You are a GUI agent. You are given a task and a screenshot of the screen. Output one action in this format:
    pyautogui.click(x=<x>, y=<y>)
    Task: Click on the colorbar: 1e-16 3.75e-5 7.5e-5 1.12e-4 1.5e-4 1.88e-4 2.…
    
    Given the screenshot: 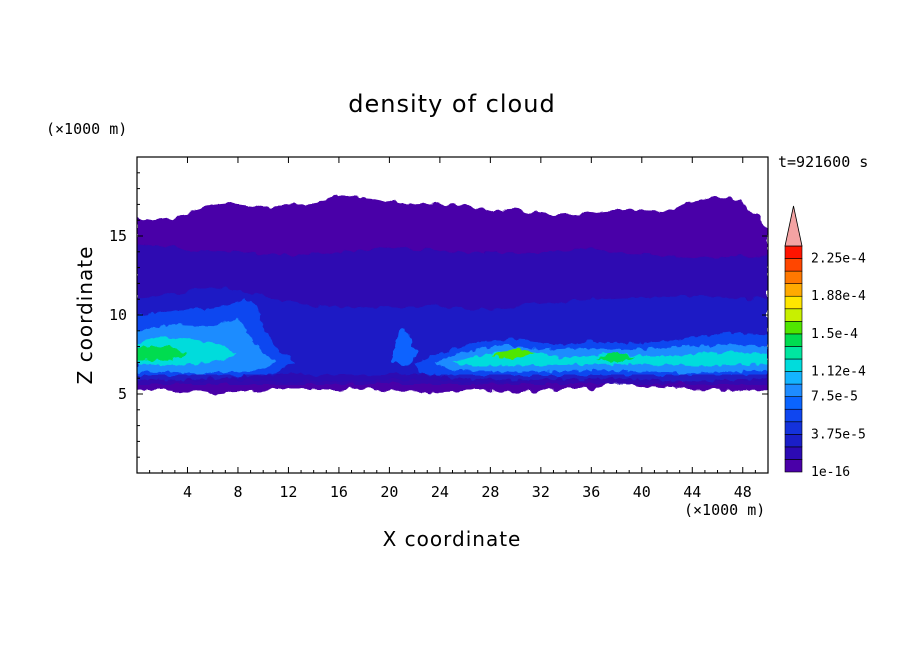 What is the action you would take?
    pyautogui.click(x=825, y=342)
    